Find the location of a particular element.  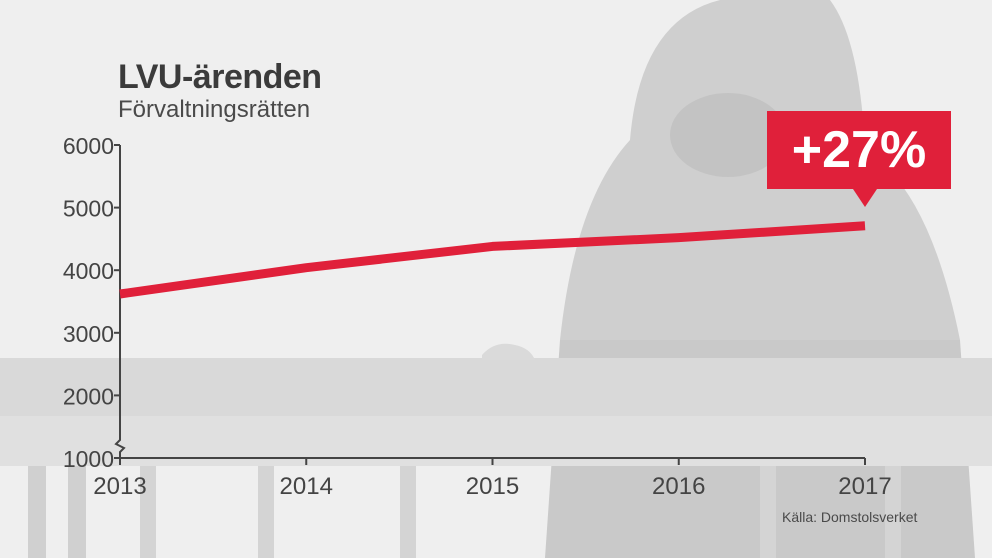

y-tick-label: 1000 is located at coordinates (88, 459).